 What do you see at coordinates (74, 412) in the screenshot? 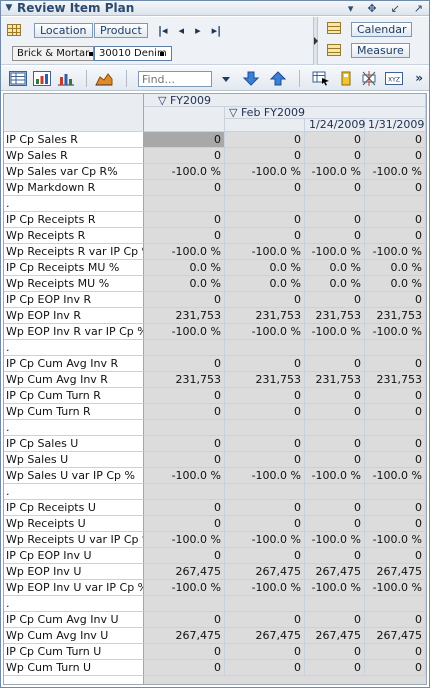
I see `row-label: Wp Cum Turn R` at bounding box center [74, 412].